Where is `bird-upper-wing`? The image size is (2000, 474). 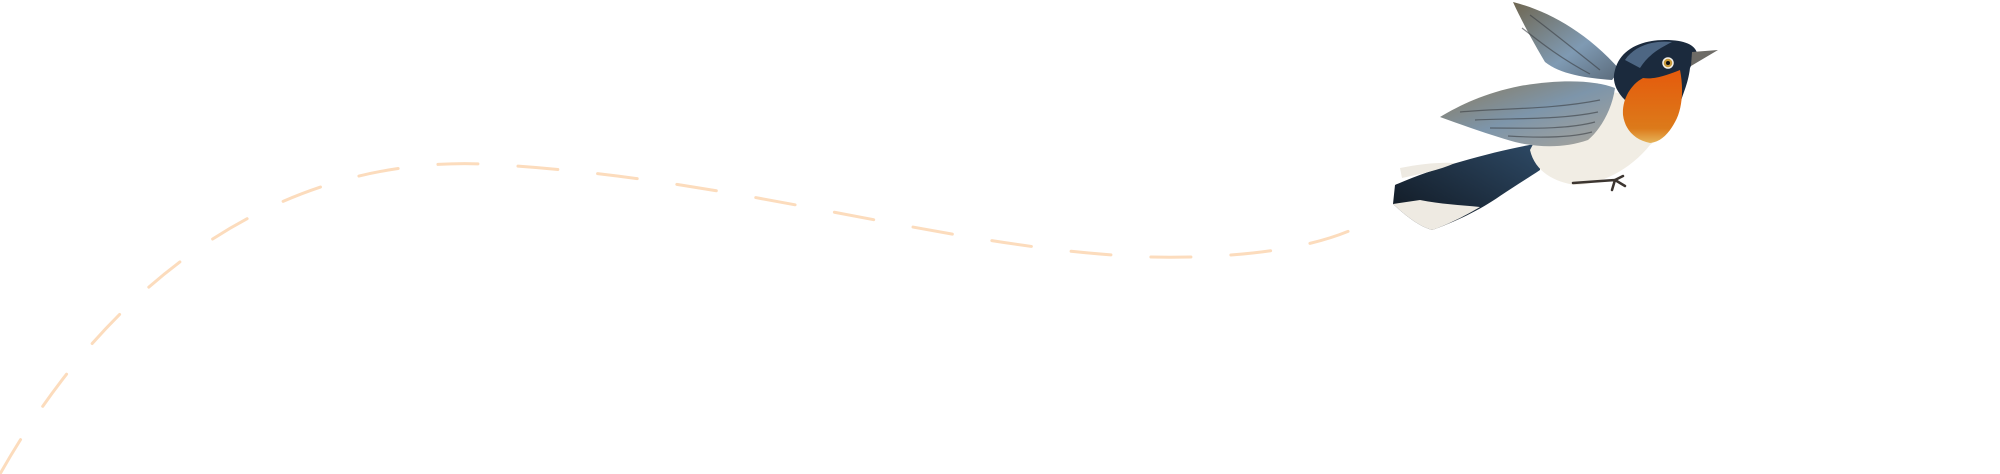
bird-upper-wing is located at coordinates (1566, 41).